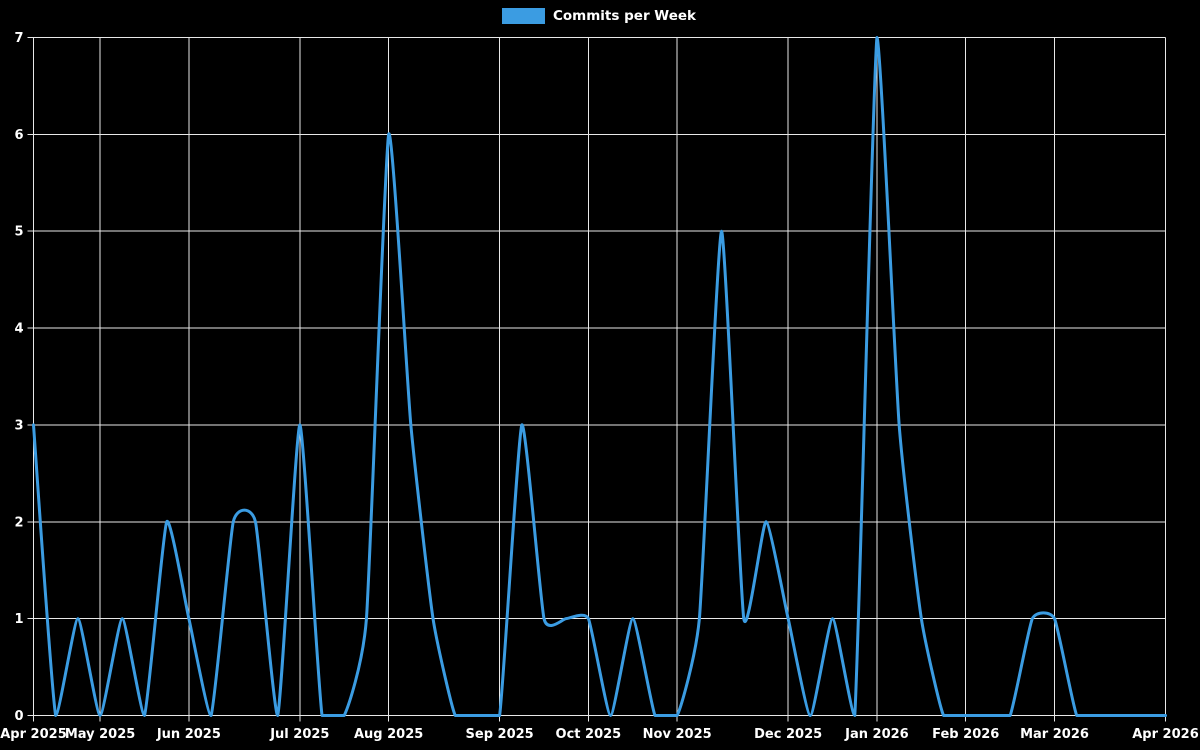 The image size is (1200, 750). I want to click on x-tick-label: Nov 2025, so click(677, 734).